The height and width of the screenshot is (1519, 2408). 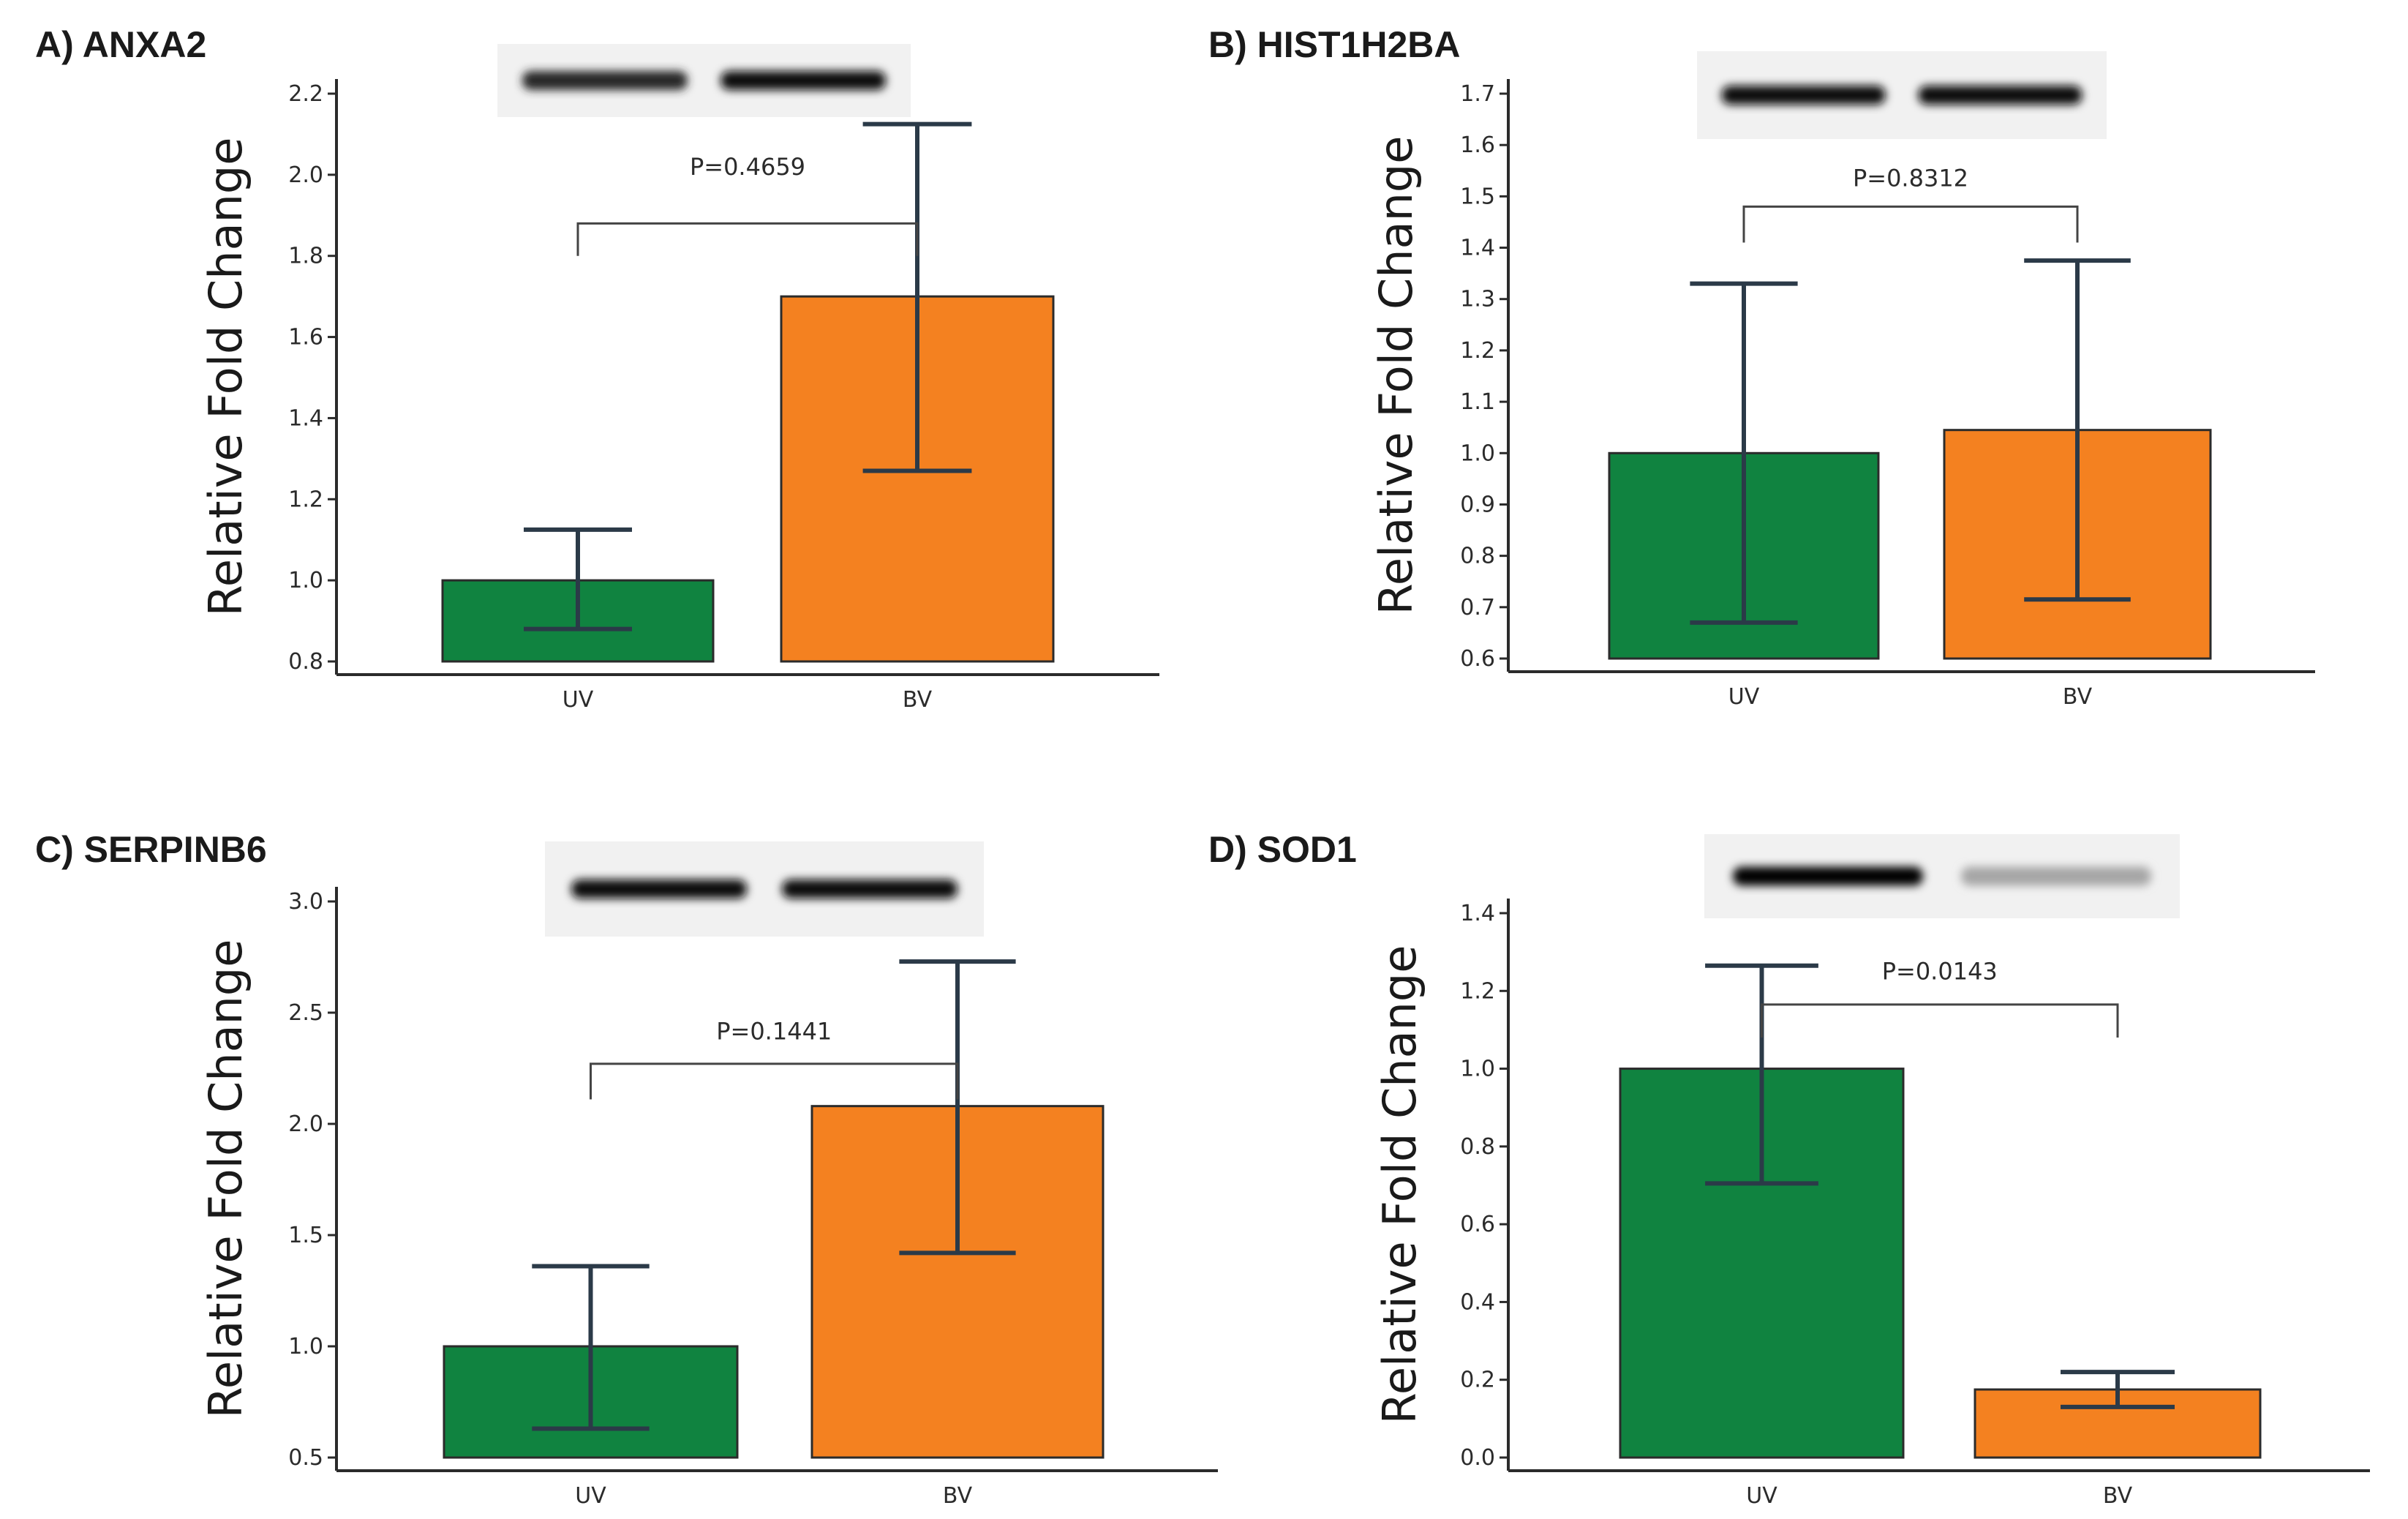 I want to click on y-tick-label: 0.0, so click(x=1477, y=1458).